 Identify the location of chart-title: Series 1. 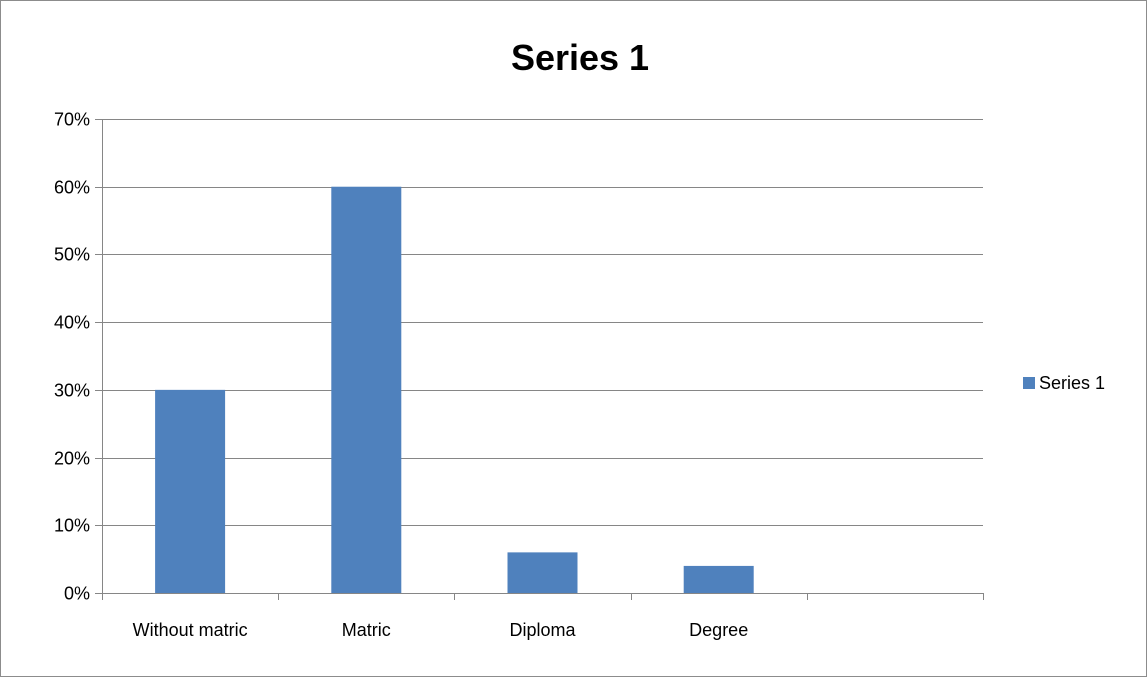
(580, 57).